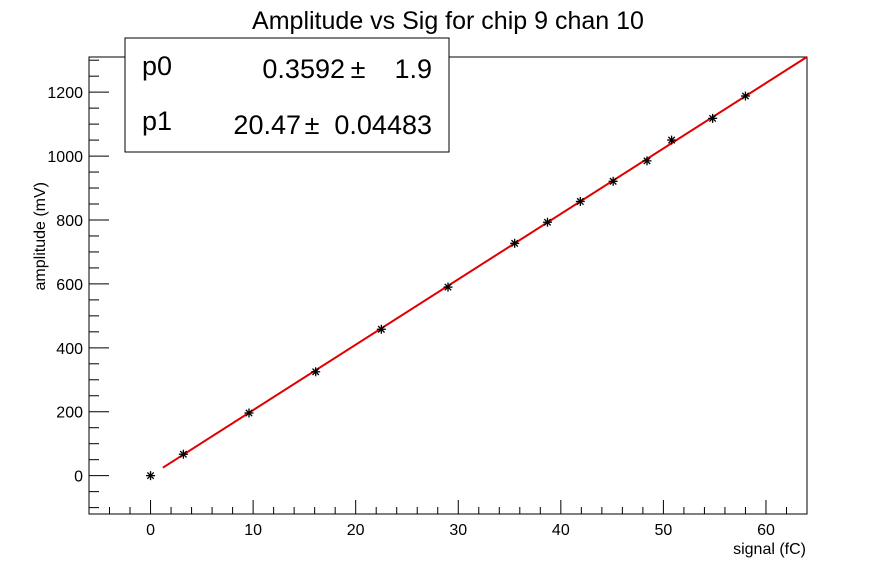  What do you see at coordinates (69, 221) in the screenshot?
I see `y-tick-label: 800` at bounding box center [69, 221].